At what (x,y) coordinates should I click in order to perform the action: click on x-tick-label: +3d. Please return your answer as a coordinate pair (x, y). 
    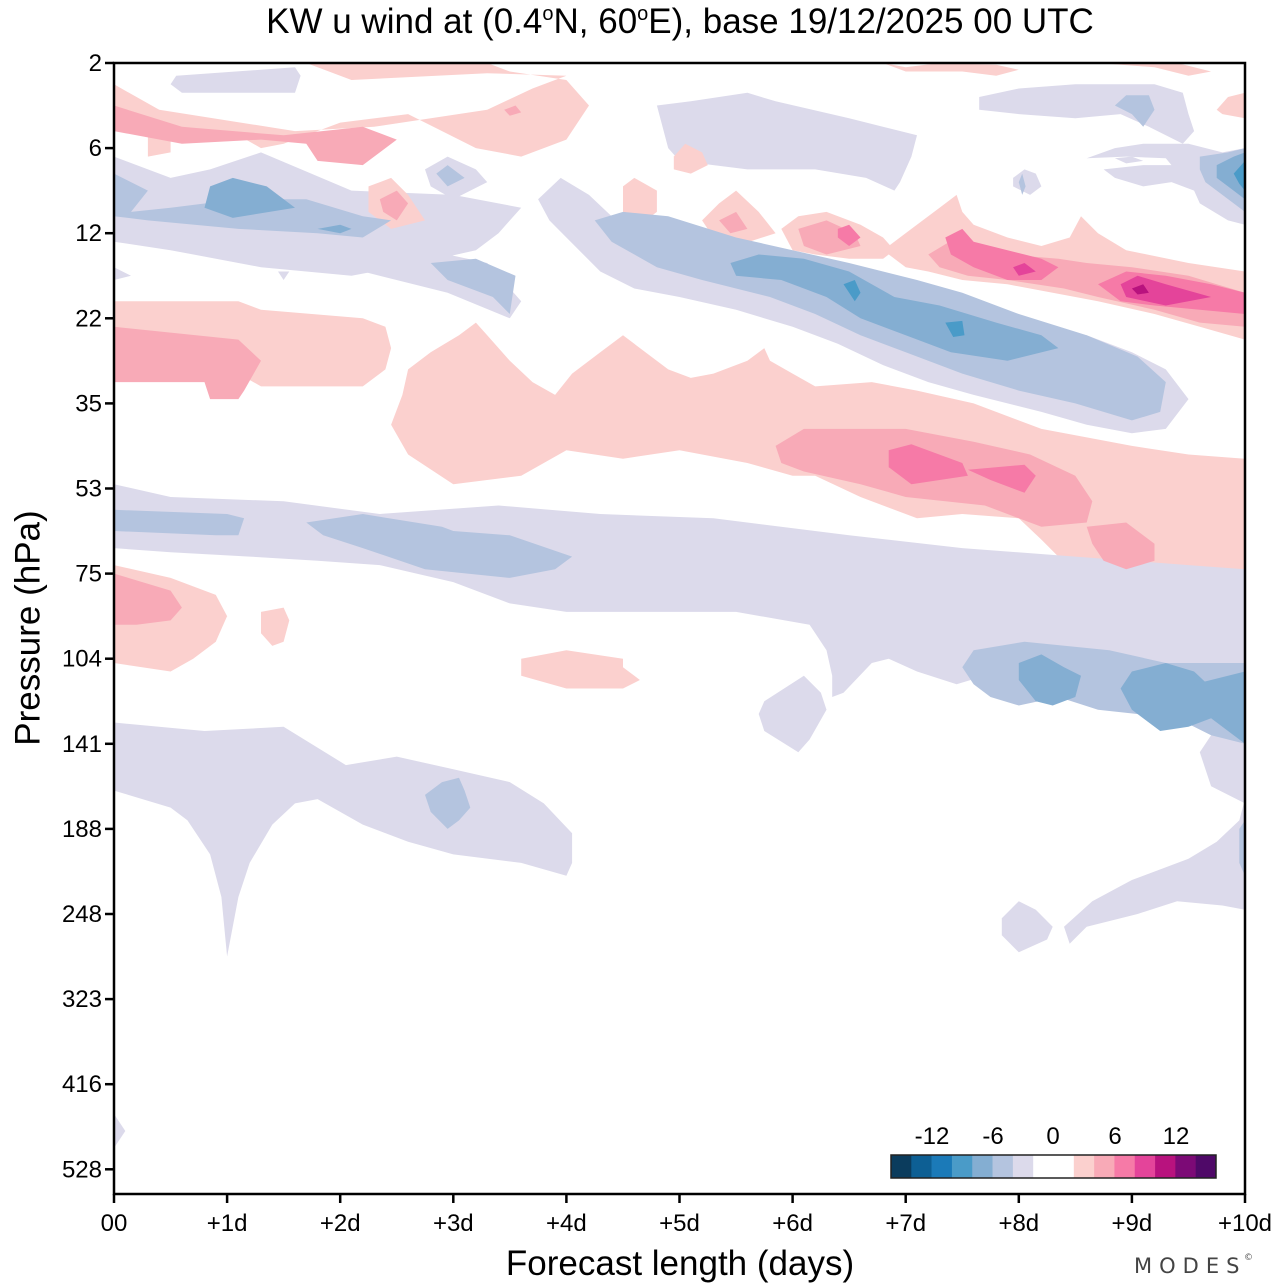
    Looking at the image, I should click on (453, 1223).